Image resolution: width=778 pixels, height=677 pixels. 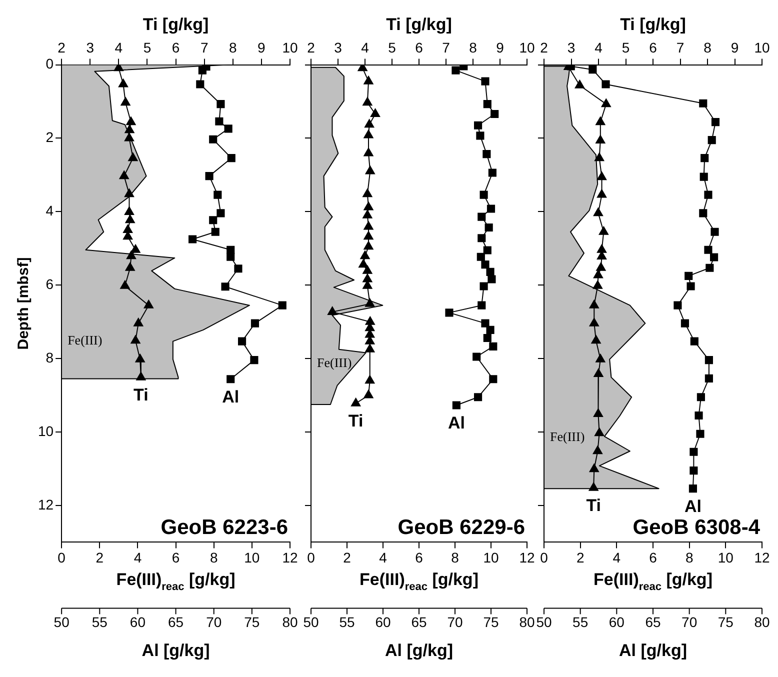 What do you see at coordinates (735, 47) in the screenshot?
I see `x2-tick-label: 9` at bounding box center [735, 47].